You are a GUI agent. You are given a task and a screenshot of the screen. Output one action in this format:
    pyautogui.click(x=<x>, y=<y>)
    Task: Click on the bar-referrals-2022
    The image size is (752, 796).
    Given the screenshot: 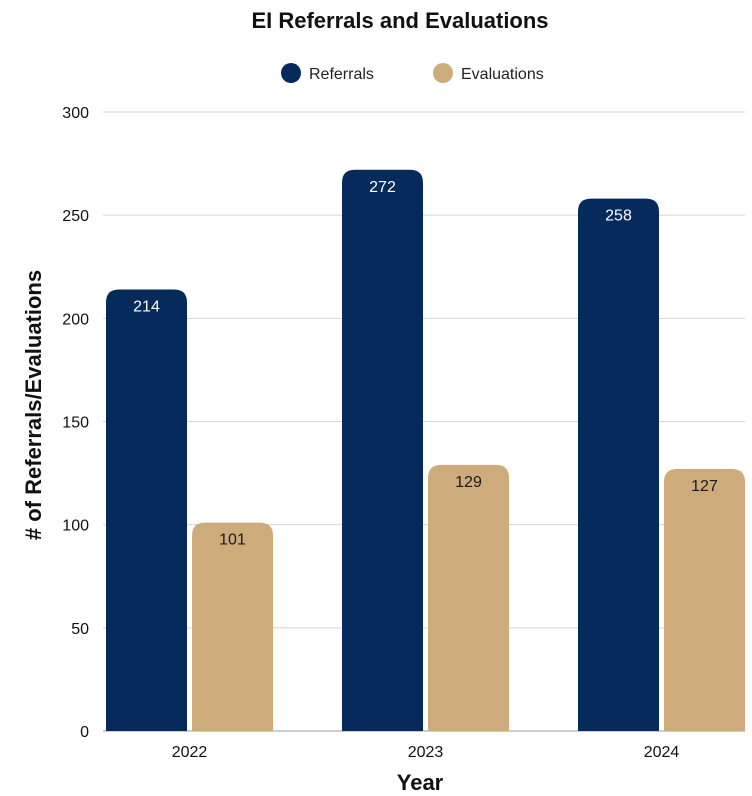 What is the action you would take?
    pyautogui.click(x=146, y=510)
    